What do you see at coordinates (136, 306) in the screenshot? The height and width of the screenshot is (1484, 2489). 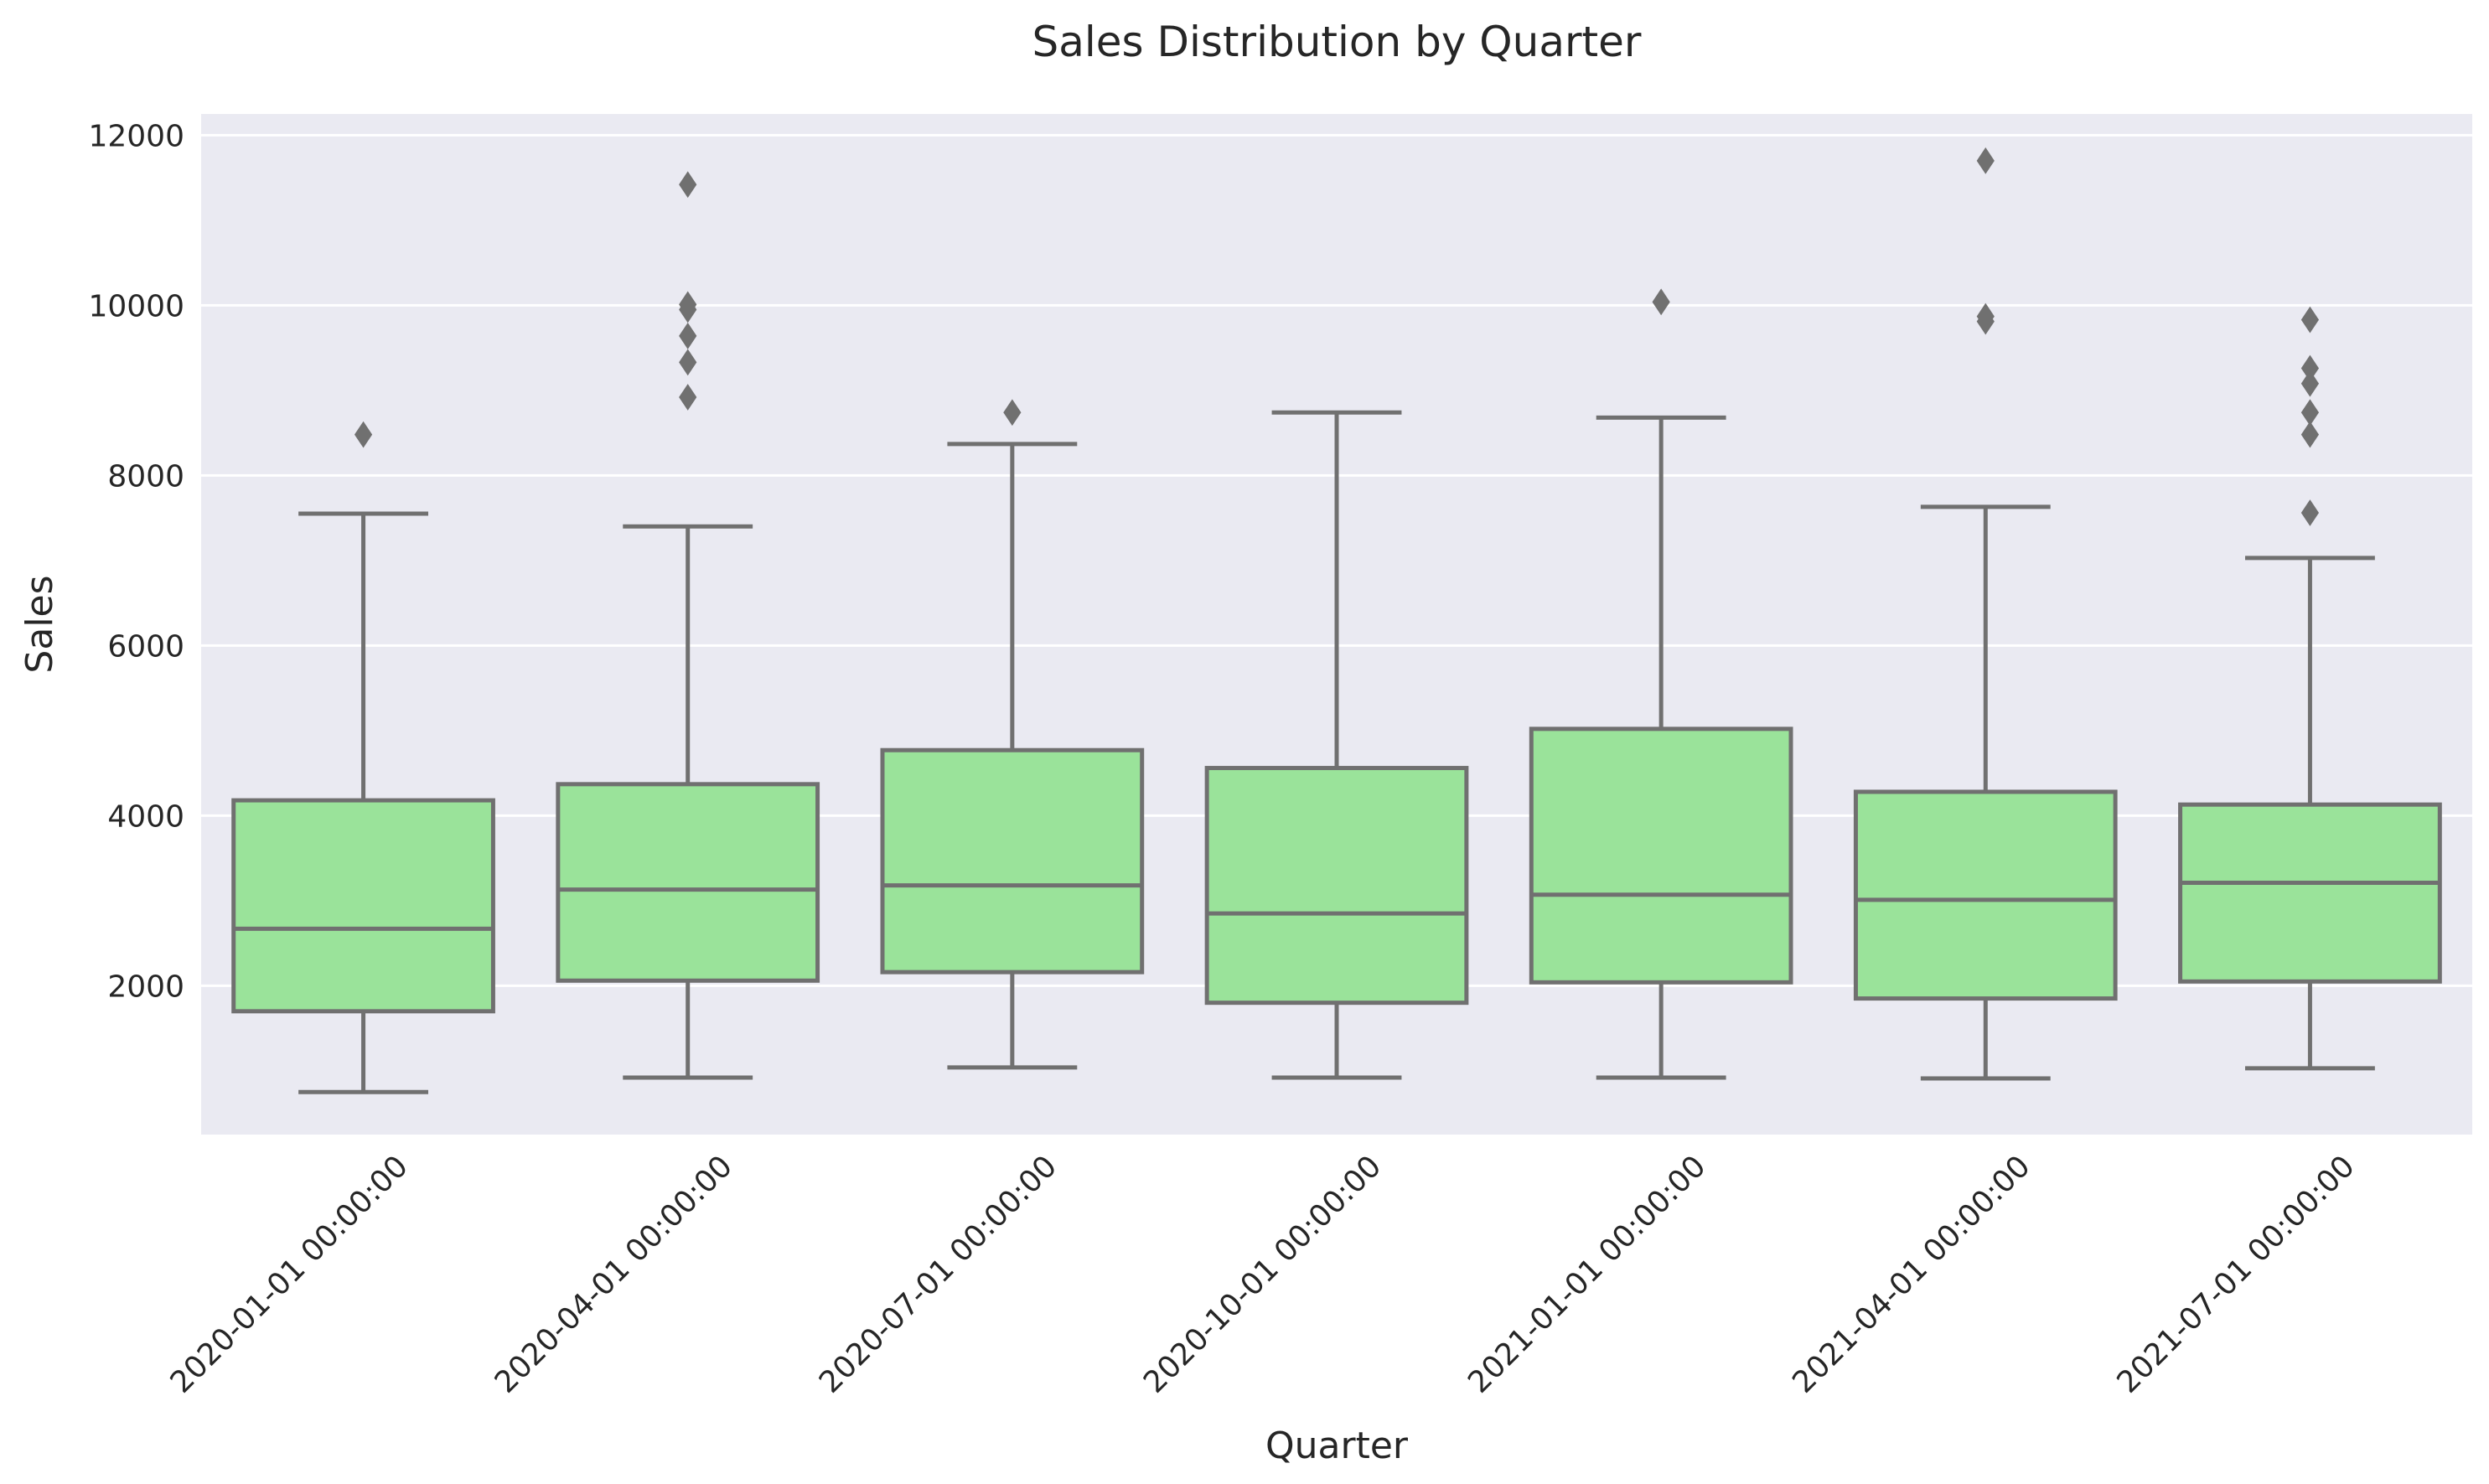 I see `y-tick-label: 10000` at bounding box center [136, 306].